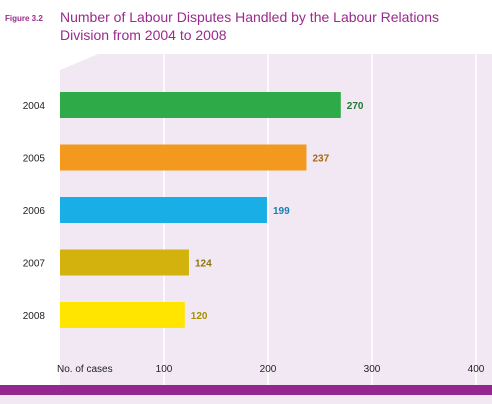 The image size is (492, 404). Describe the element at coordinates (24, 18) in the screenshot. I see `figure-label: Figure 3.2` at that location.